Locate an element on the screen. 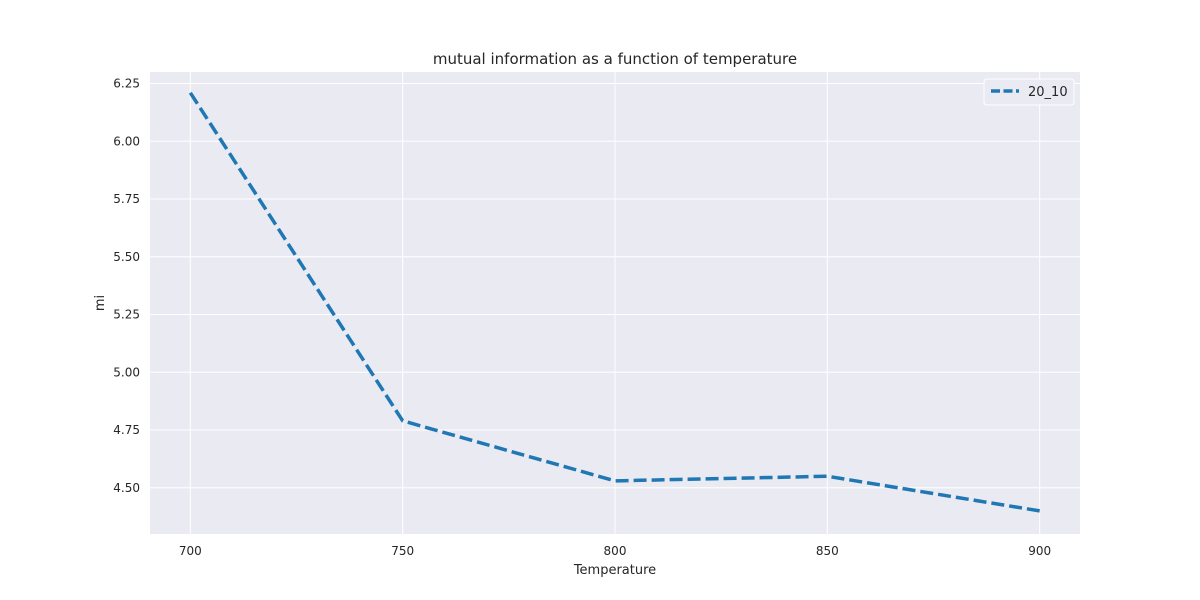  legend-label-20_10: 20_10 is located at coordinates (1048, 92).